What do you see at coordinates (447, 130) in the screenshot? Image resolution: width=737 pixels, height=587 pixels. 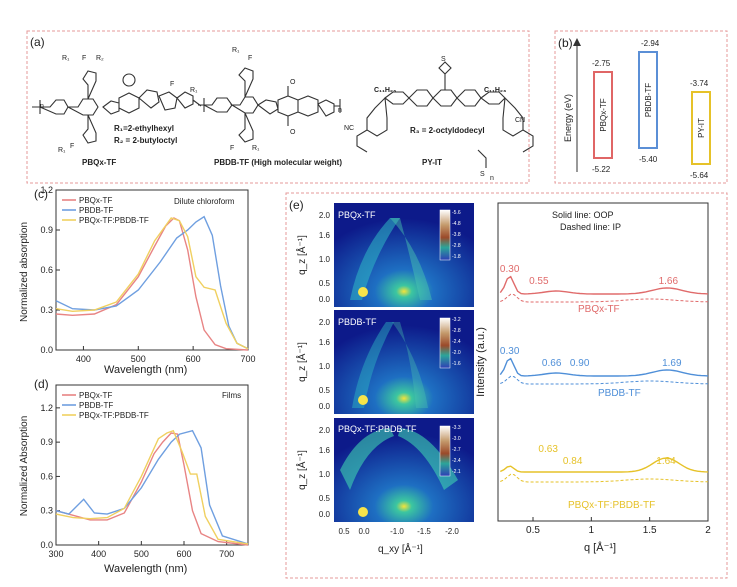 I see `pyit-r3-text: R₃ = 2-octyldodecyl` at bounding box center [447, 130].